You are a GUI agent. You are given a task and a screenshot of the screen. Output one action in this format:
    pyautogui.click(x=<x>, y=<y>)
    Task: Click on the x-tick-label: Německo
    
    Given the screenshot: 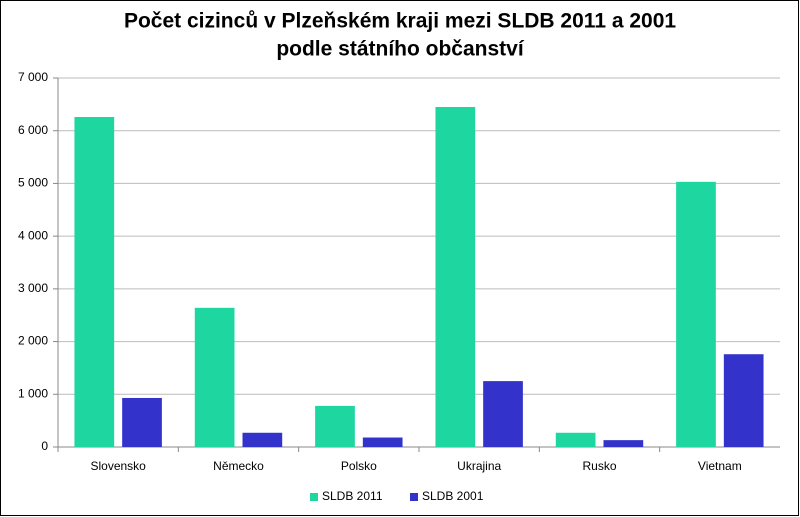 What is the action you would take?
    pyautogui.click(x=238, y=466)
    